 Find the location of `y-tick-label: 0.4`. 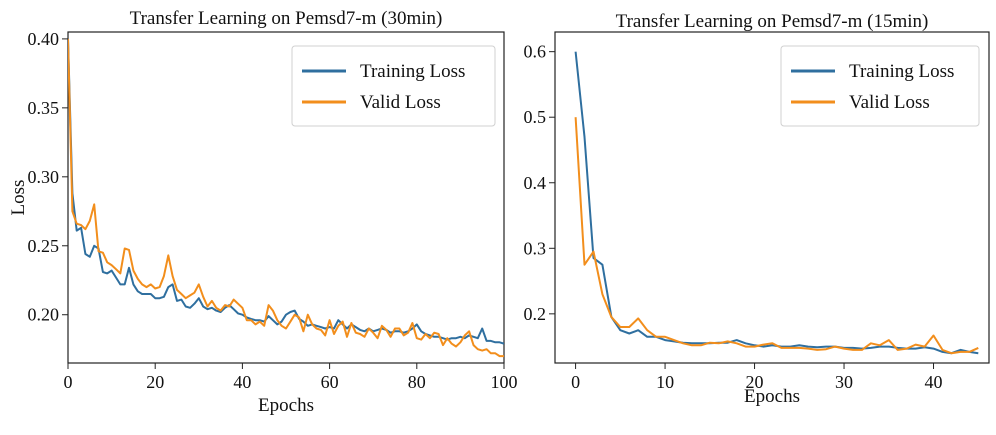

y-tick-label: 0.4 is located at coordinates (535, 183).